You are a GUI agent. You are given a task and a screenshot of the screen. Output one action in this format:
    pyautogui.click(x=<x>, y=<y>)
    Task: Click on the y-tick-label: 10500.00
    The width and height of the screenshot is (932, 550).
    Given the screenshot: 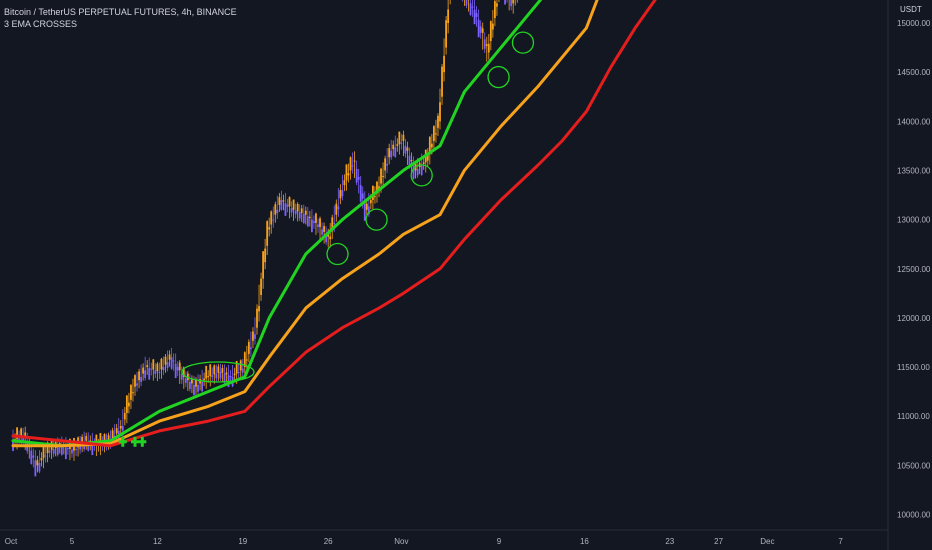 What is the action you would take?
    pyautogui.click(x=914, y=465)
    